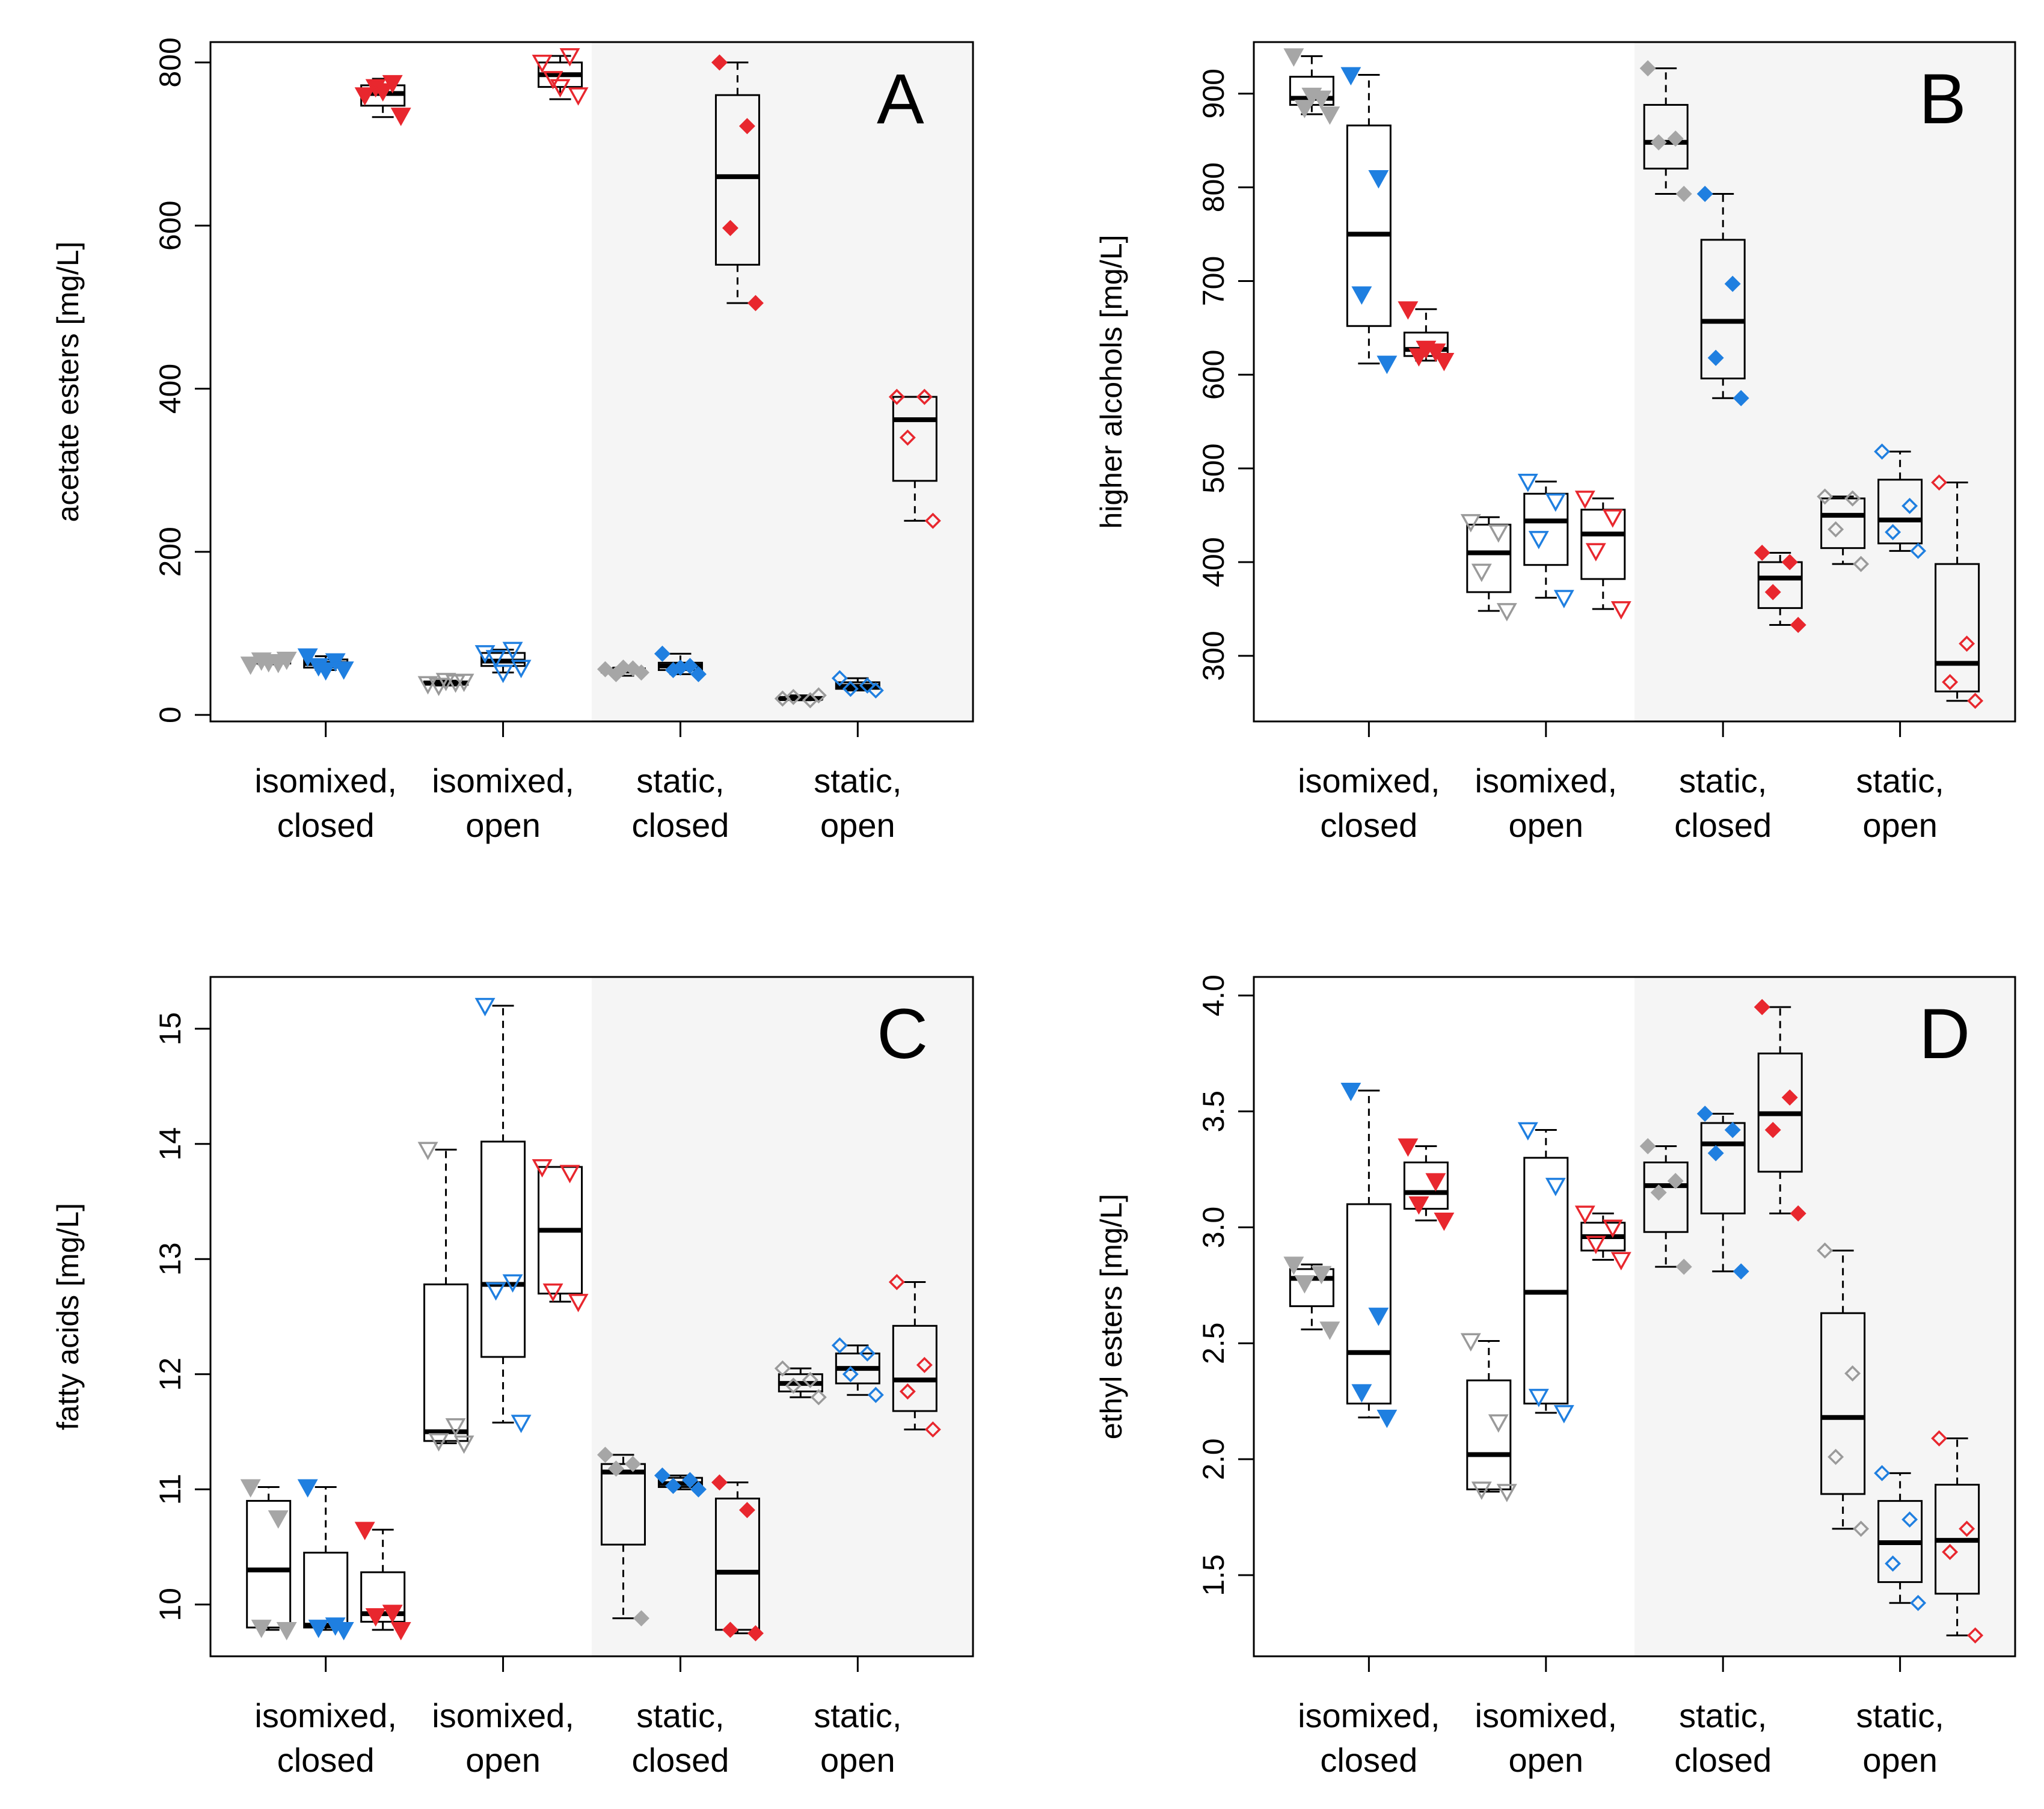 This screenshot has width=2044, height=1809. I want to click on y-tick-label: 500, so click(1213, 468).